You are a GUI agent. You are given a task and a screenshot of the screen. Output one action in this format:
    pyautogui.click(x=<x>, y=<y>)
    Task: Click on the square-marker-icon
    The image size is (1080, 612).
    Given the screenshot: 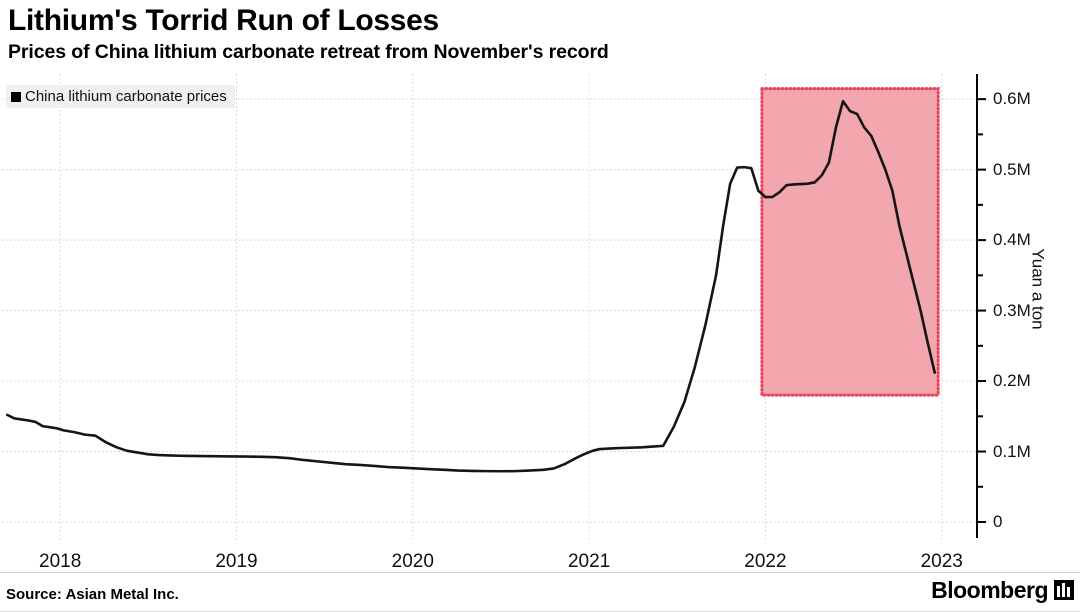 What is the action you would take?
    pyautogui.click(x=16, y=96)
    